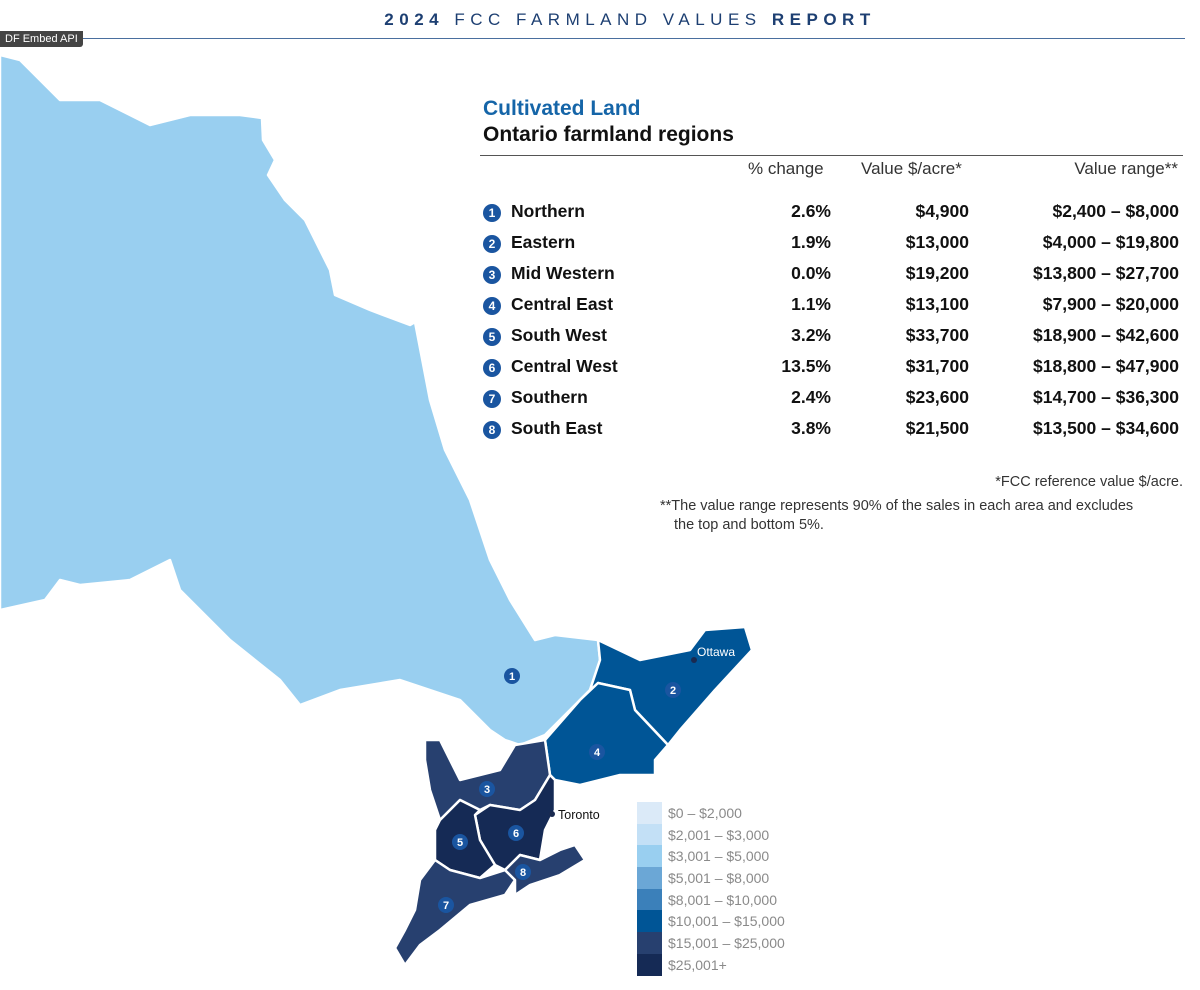 This screenshot has height=990, width=1200. What do you see at coordinates (1106, 273) in the screenshot?
I see `region-range: $13,800 – $27,700` at bounding box center [1106, 273].